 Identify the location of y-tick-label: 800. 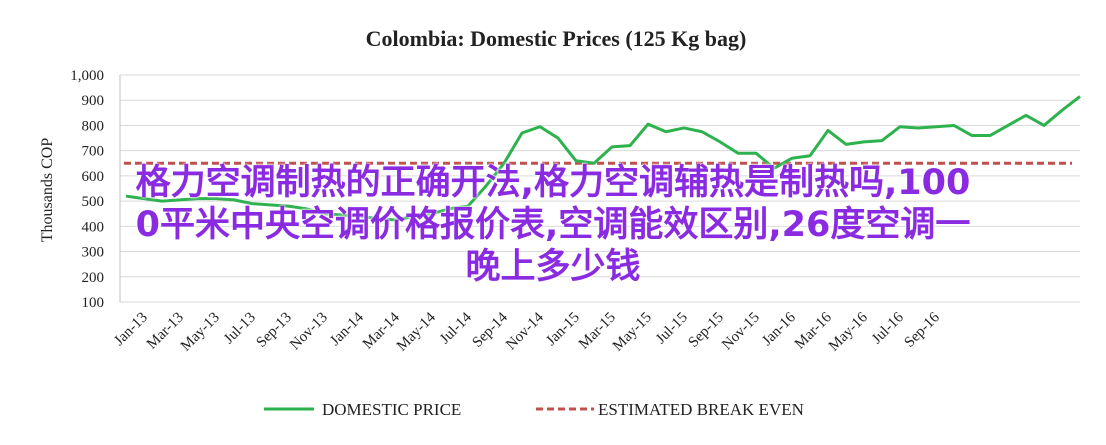
(93, 126).